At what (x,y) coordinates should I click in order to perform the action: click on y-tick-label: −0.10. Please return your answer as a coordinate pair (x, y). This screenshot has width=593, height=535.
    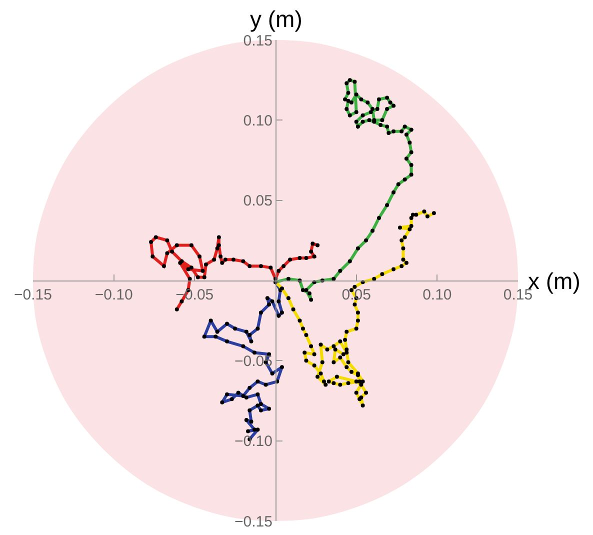
    Looking at the image, I should click on (253, 441).